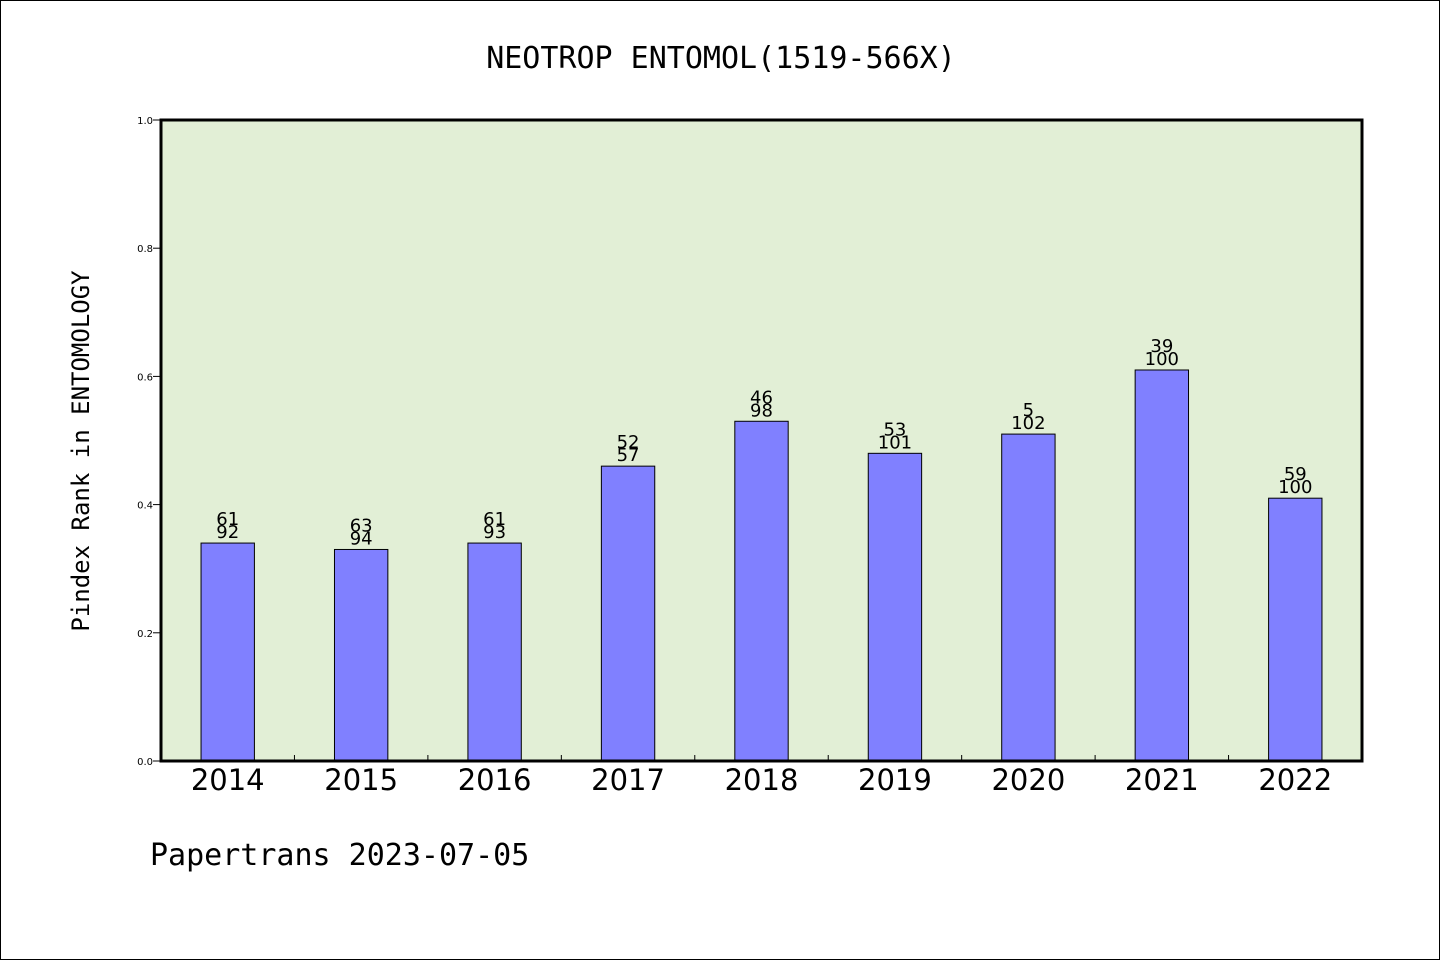 The width and height of the screenshot is (1440, 960). Describe the element at coordinates (145, 762) in the screenshot. I see `y-tick-label: 0.0` at that location.